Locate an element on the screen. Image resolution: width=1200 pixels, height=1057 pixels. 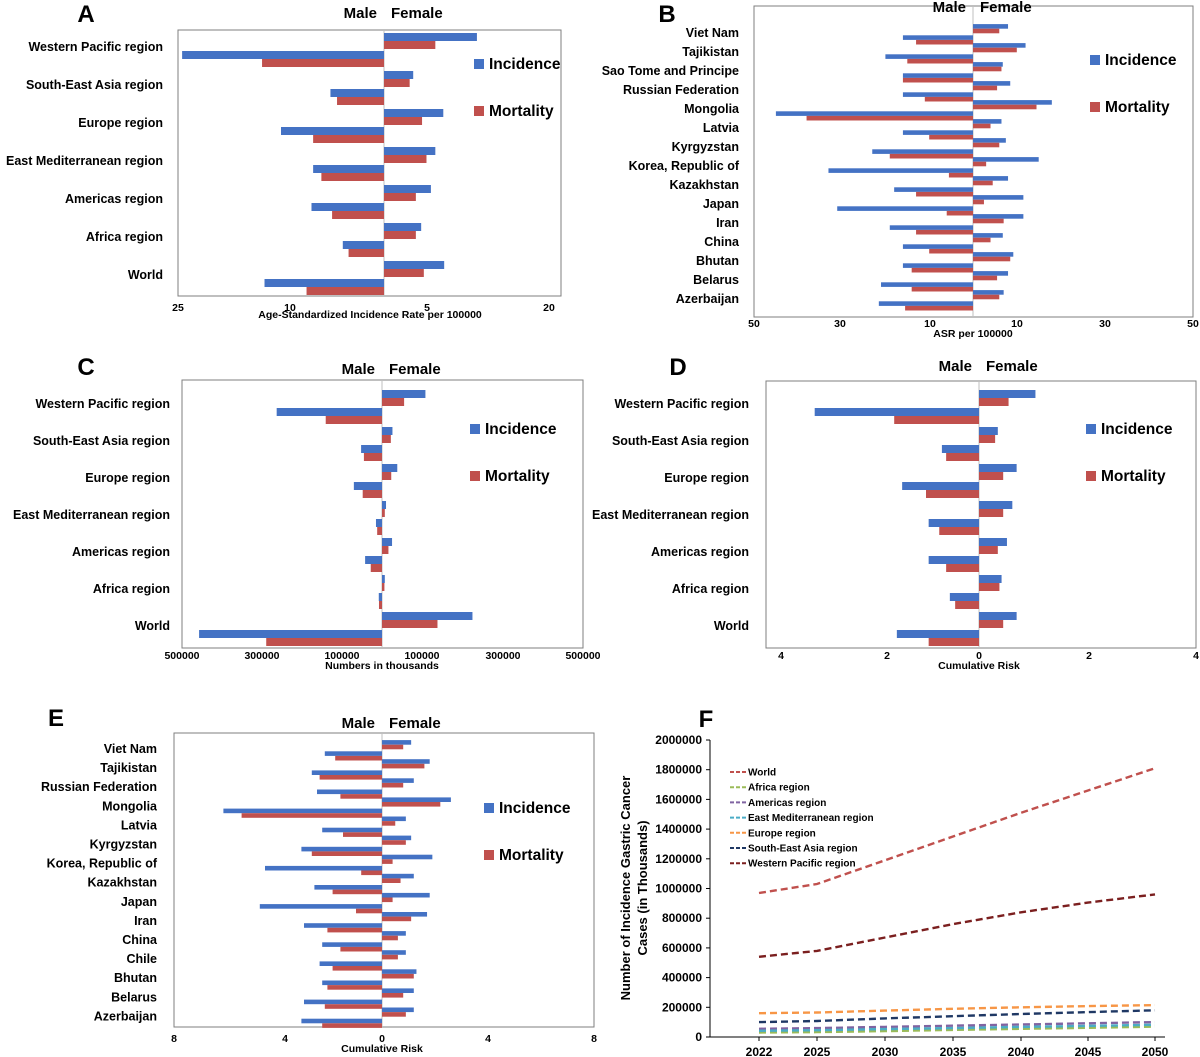
y-tick-label: 600000 is located at coordinates (682, 948).